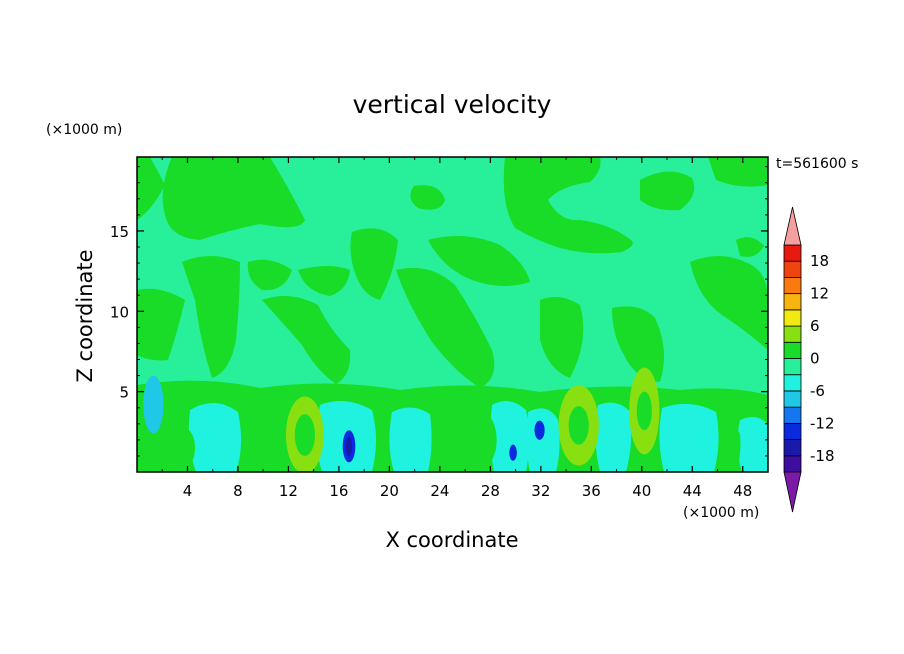  What do you see at coordinates (817, 164) in the screenshot?
I see `time-label: t=561600 s` at bounding box center [817, 164].